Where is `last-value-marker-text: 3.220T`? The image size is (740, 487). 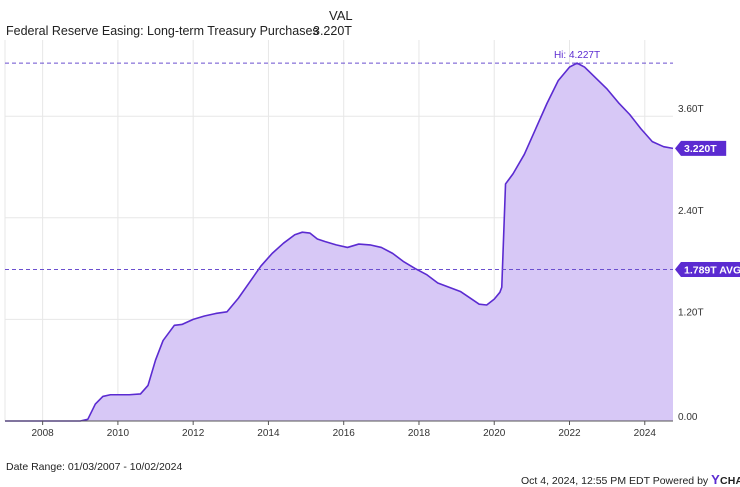
last-value-marker-text: 3.220T is located at coordinates (700, 149).